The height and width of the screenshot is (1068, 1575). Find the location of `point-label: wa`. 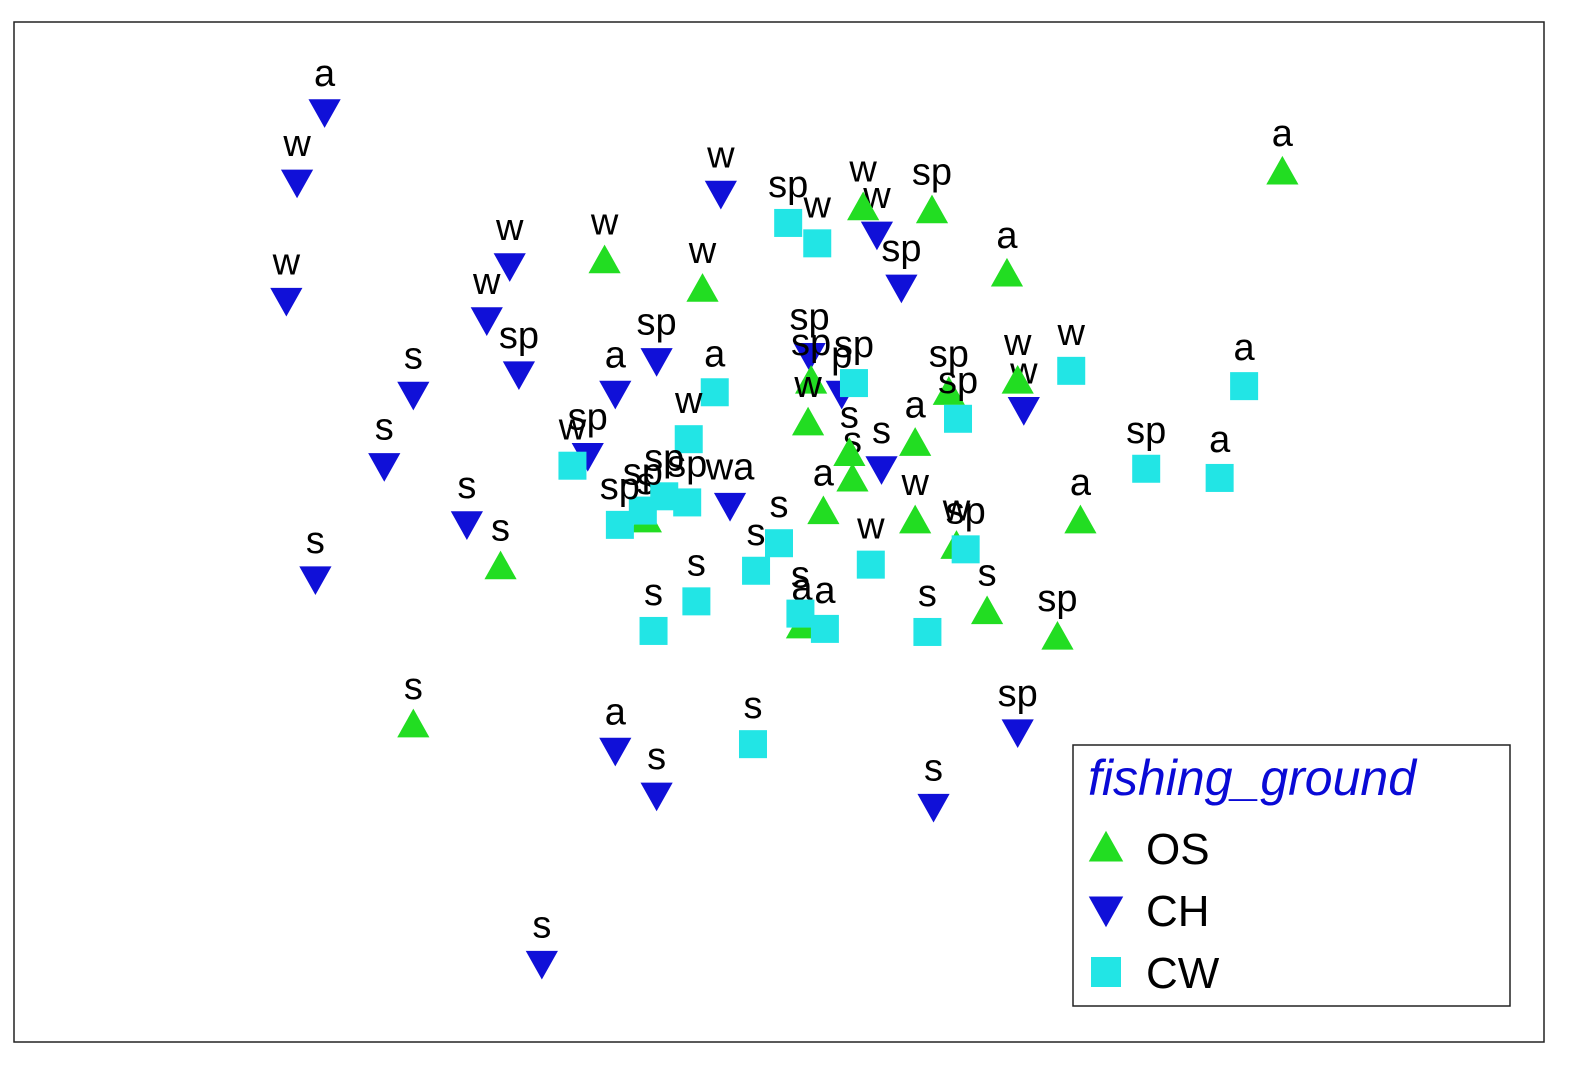

point-label: wa is located at coordinates (730, 467).